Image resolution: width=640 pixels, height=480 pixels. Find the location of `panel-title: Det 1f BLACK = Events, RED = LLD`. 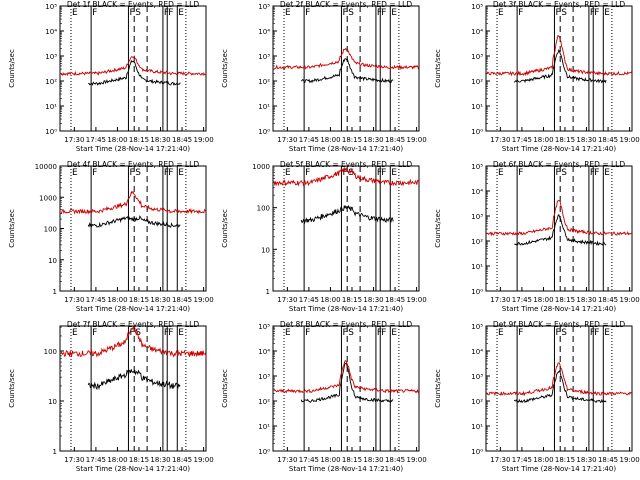

panel-title: Det 1f BLACK = Events, RED = LLD is located at coordinates (133, 4).